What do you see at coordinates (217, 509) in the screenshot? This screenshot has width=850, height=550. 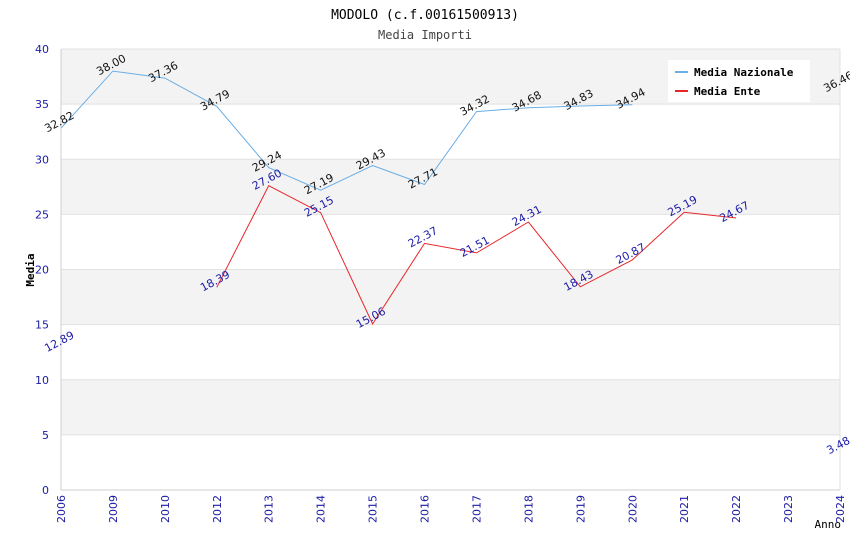 I see `x-tick-label: 2012` at bounding box center [217, 509].